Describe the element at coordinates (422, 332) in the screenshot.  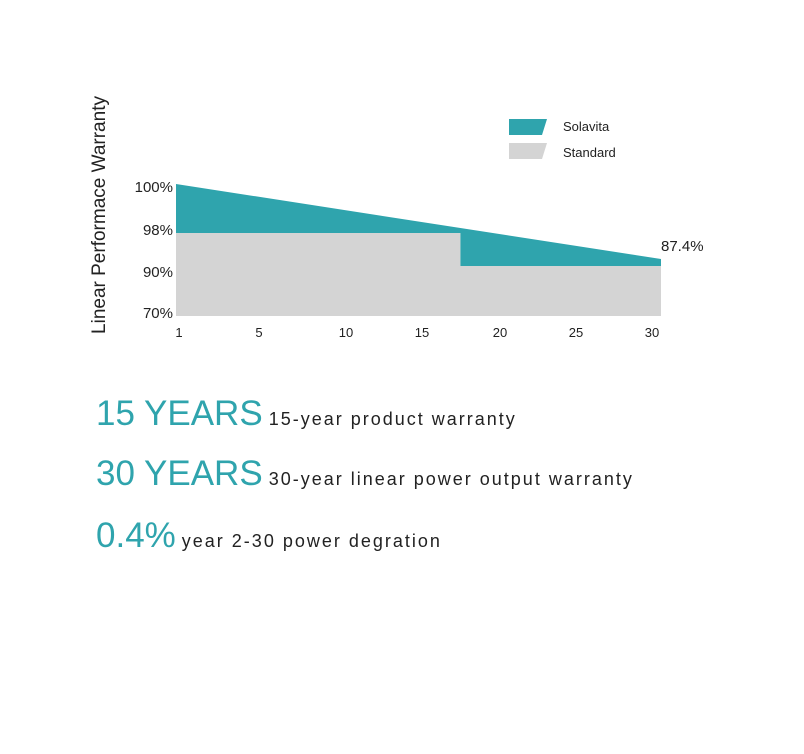
I see `x-tick-label: 15` at that location.